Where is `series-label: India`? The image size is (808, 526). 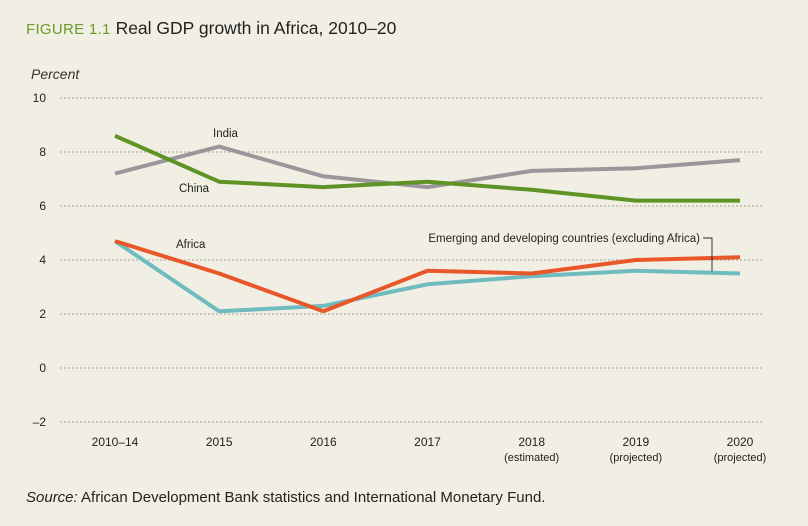 series-label: India is located at coordinates (226, 134).